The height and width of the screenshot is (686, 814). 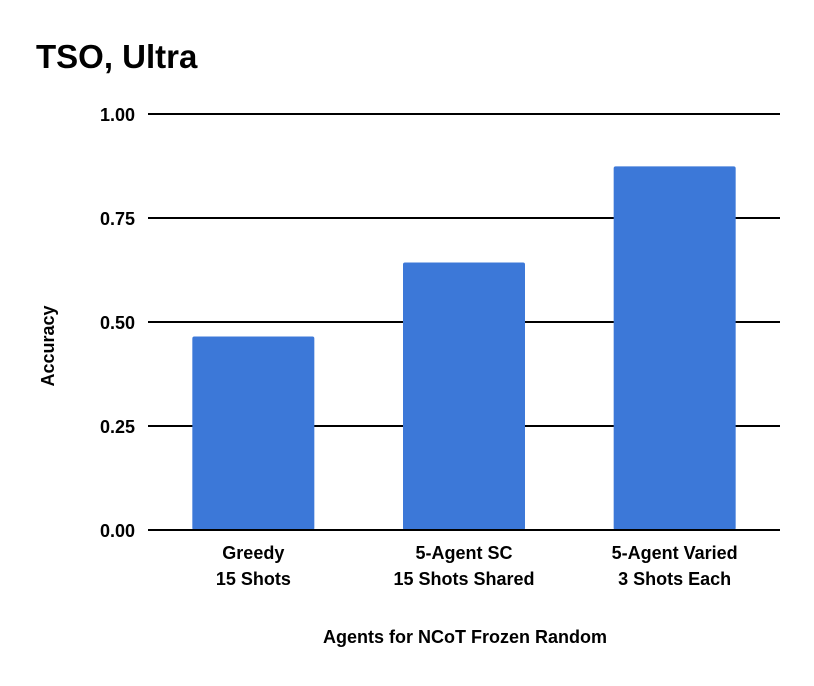 What do you see at coordinates (463, 566) in the screenshot?
I see `x-category-label: 5-Agent SC 15 Shots Shared` at bounding box center [463, 566].